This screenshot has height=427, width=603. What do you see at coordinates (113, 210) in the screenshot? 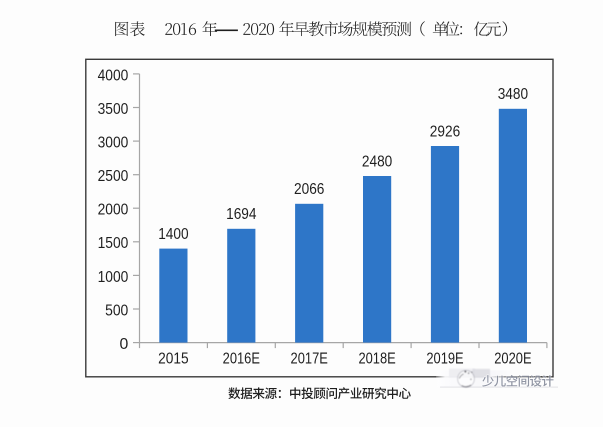
I see `svg-text: 2000` at bounding box center [113, 210].